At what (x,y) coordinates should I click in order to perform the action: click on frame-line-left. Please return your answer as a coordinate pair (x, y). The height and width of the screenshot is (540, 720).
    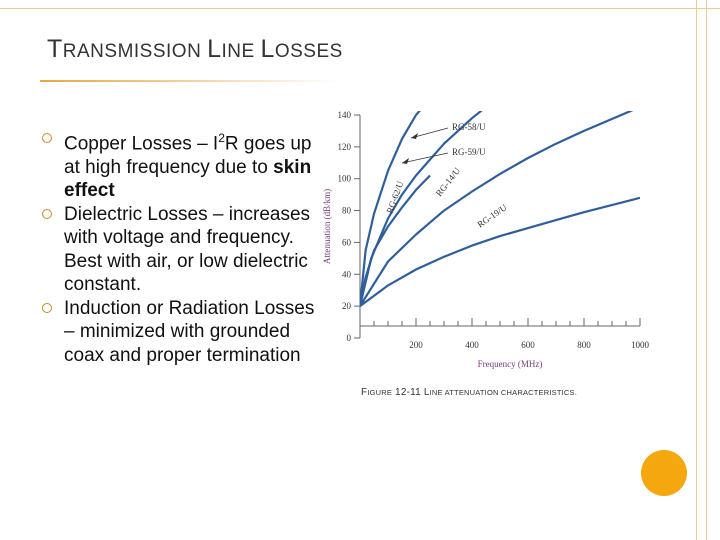
    Looking at the image, I should click on (696, 270).